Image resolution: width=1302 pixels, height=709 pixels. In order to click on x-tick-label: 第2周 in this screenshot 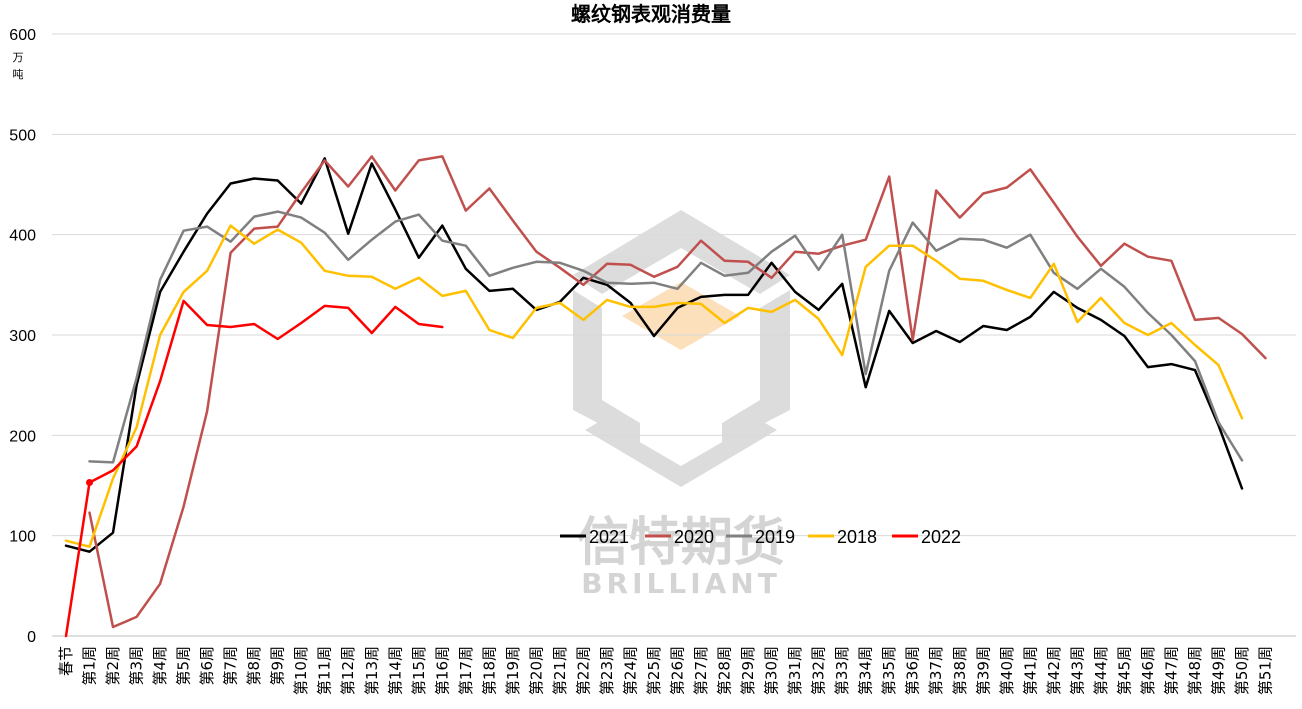, I will do `click(113, 666)`.